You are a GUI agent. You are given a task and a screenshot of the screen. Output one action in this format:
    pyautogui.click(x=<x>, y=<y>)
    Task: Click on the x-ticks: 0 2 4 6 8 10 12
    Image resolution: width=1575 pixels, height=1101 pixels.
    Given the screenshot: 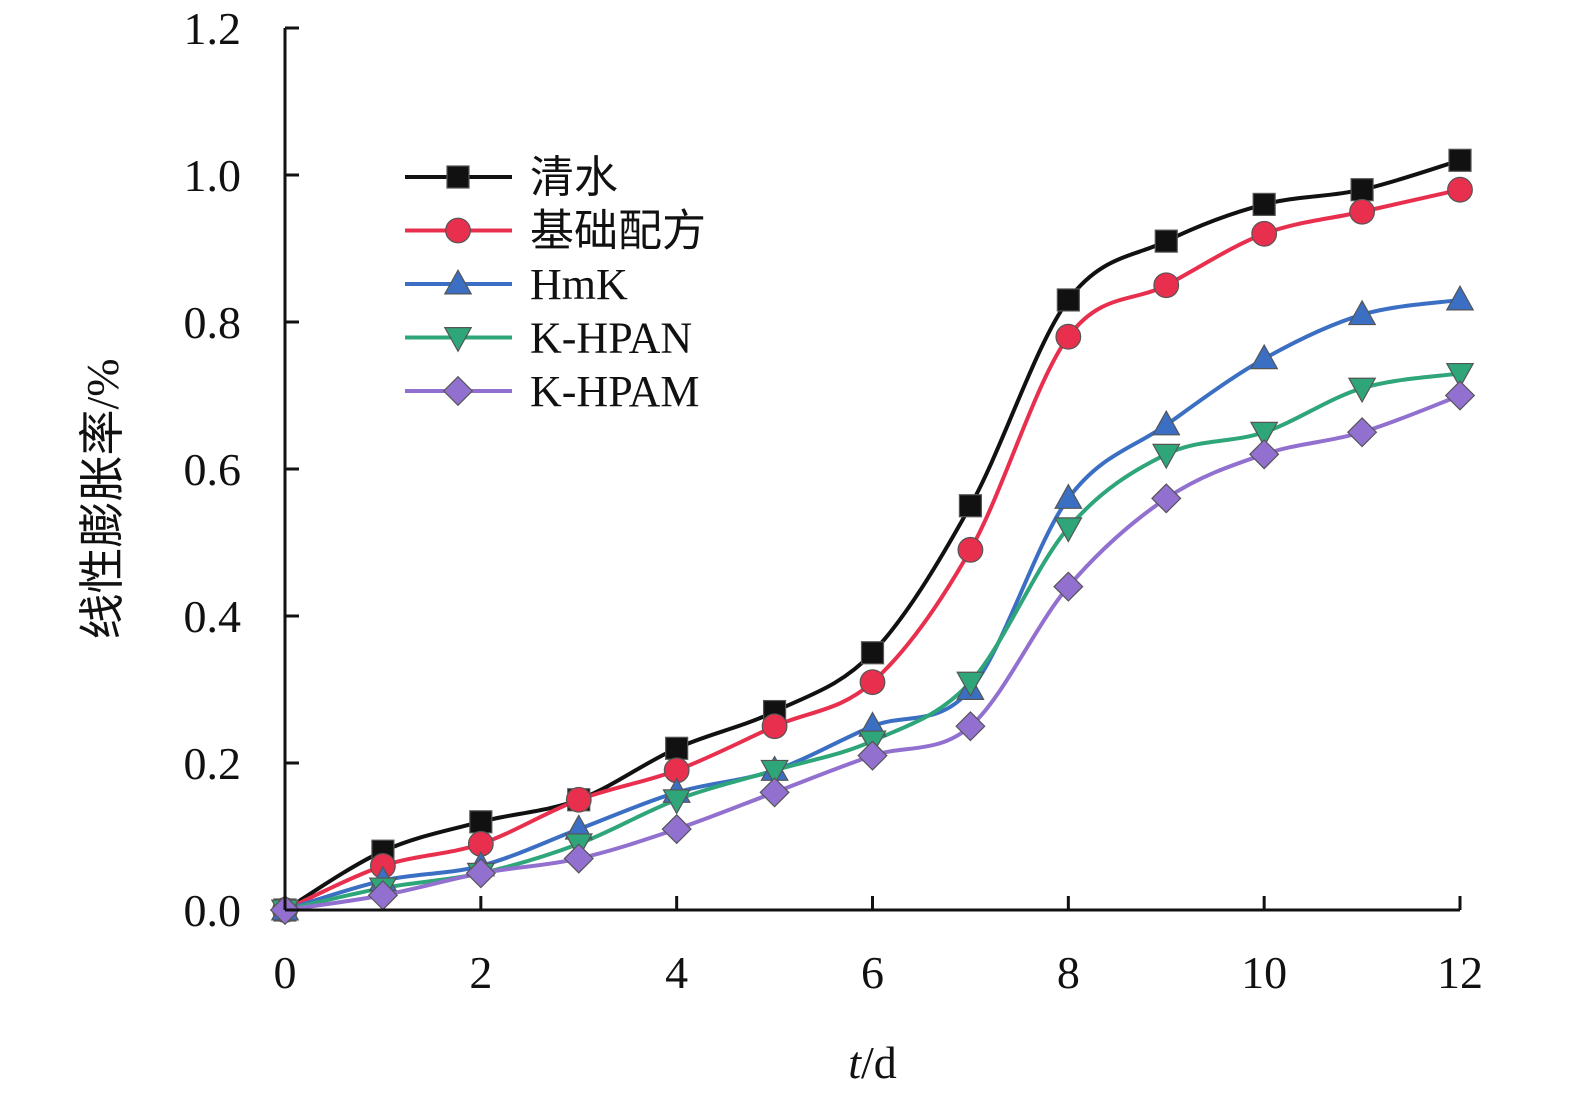 What is the action you would take?
    pyautogui.click(x=878, y=947)
    